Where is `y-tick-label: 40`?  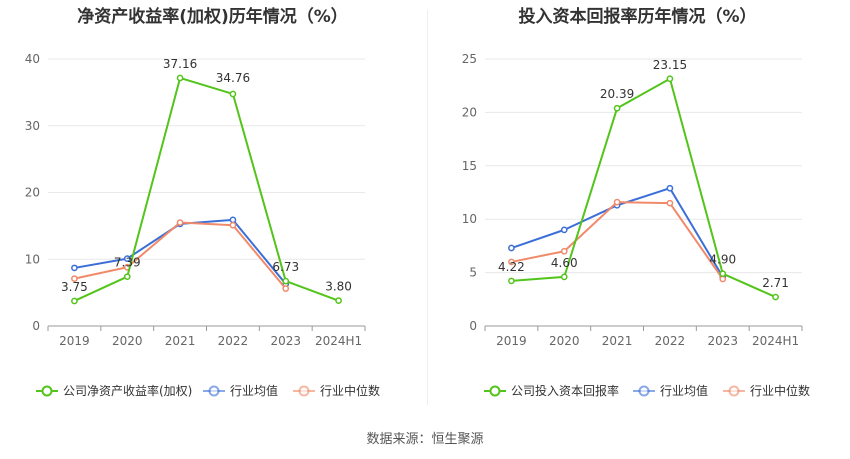 y-tick-label: 40 is located at coordinates (32, 59).